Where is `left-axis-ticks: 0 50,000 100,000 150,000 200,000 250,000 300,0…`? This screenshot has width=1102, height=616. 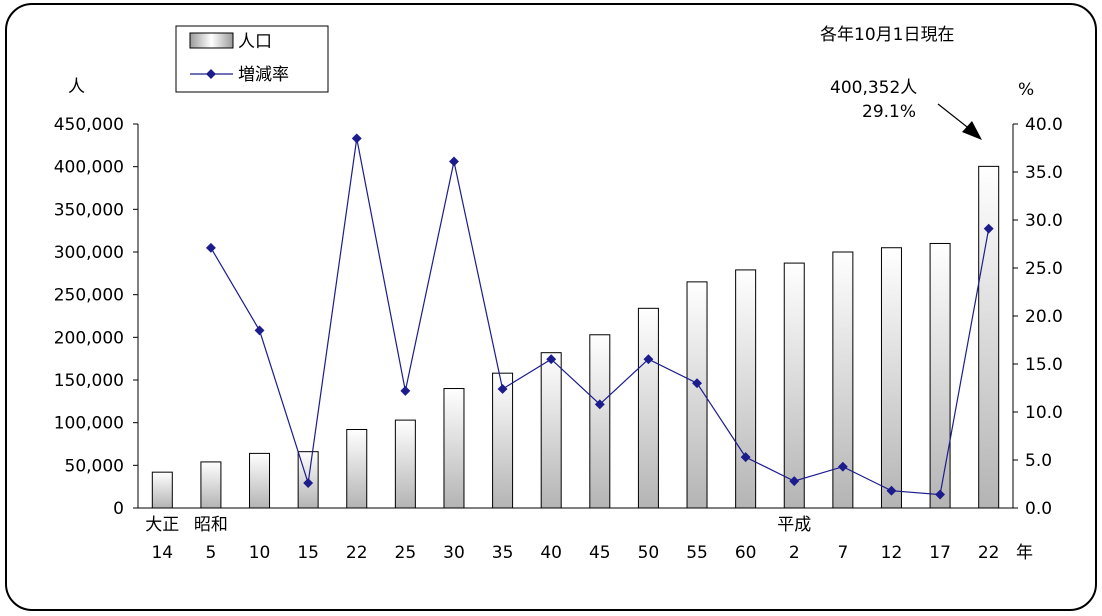 left-axis-ticks: 0 50,000 100,000 150,000 200,000 250,000 300,0… is located at coordinates (96, 317).